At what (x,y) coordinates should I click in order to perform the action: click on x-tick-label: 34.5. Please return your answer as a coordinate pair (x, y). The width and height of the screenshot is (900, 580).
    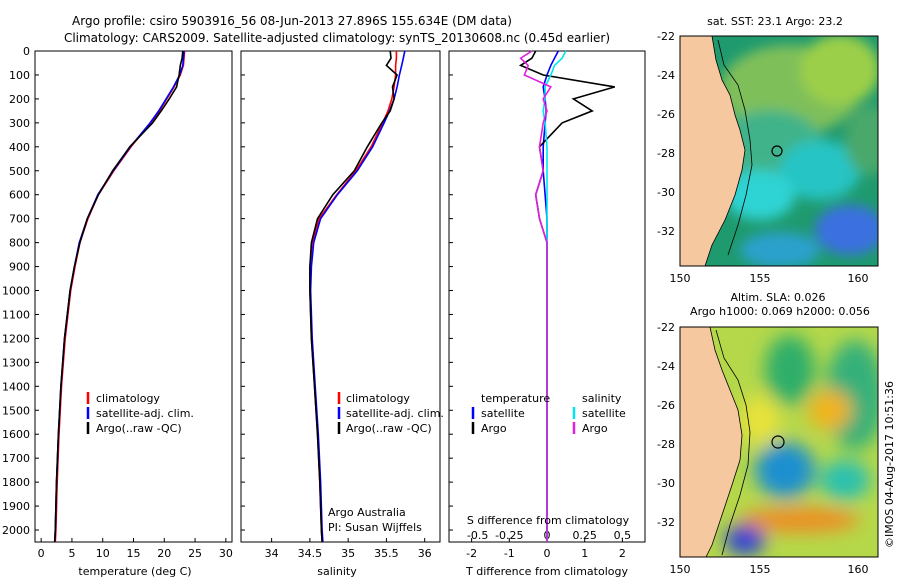
    Looking at the image, I should click on (310, 553).